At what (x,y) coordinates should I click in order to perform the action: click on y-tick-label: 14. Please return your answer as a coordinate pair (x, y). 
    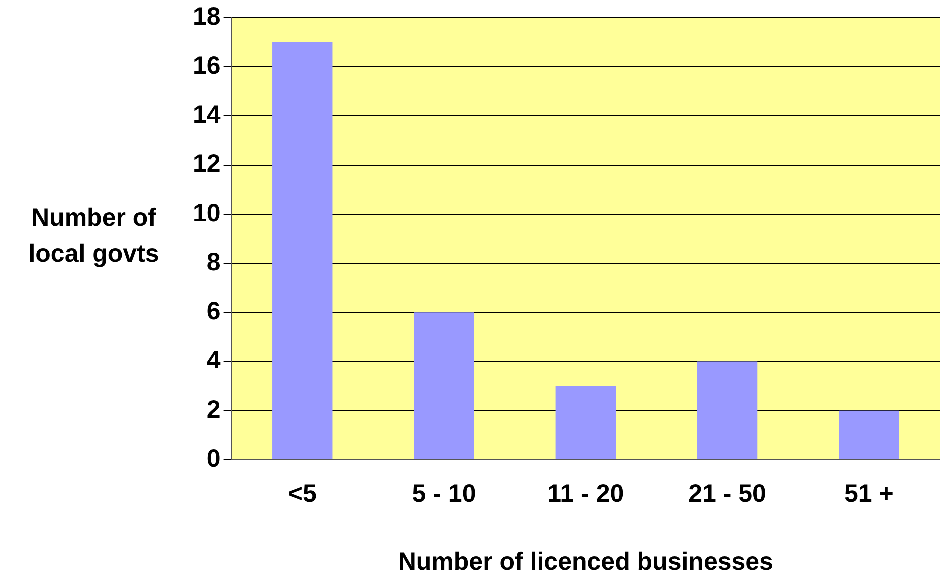
    Looking at the image, I should click on (206, 115).